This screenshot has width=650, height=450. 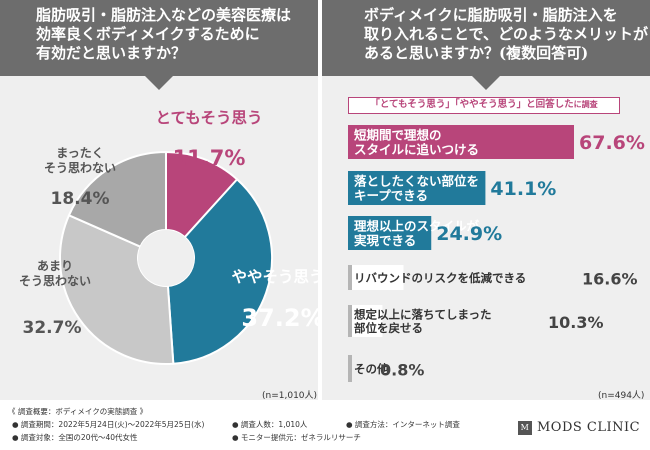 What do you see at coordinates (416, 181) in the screenshot?
I see `bar-category-line: 落としたくない部位を` at bounding box center [416, 181].